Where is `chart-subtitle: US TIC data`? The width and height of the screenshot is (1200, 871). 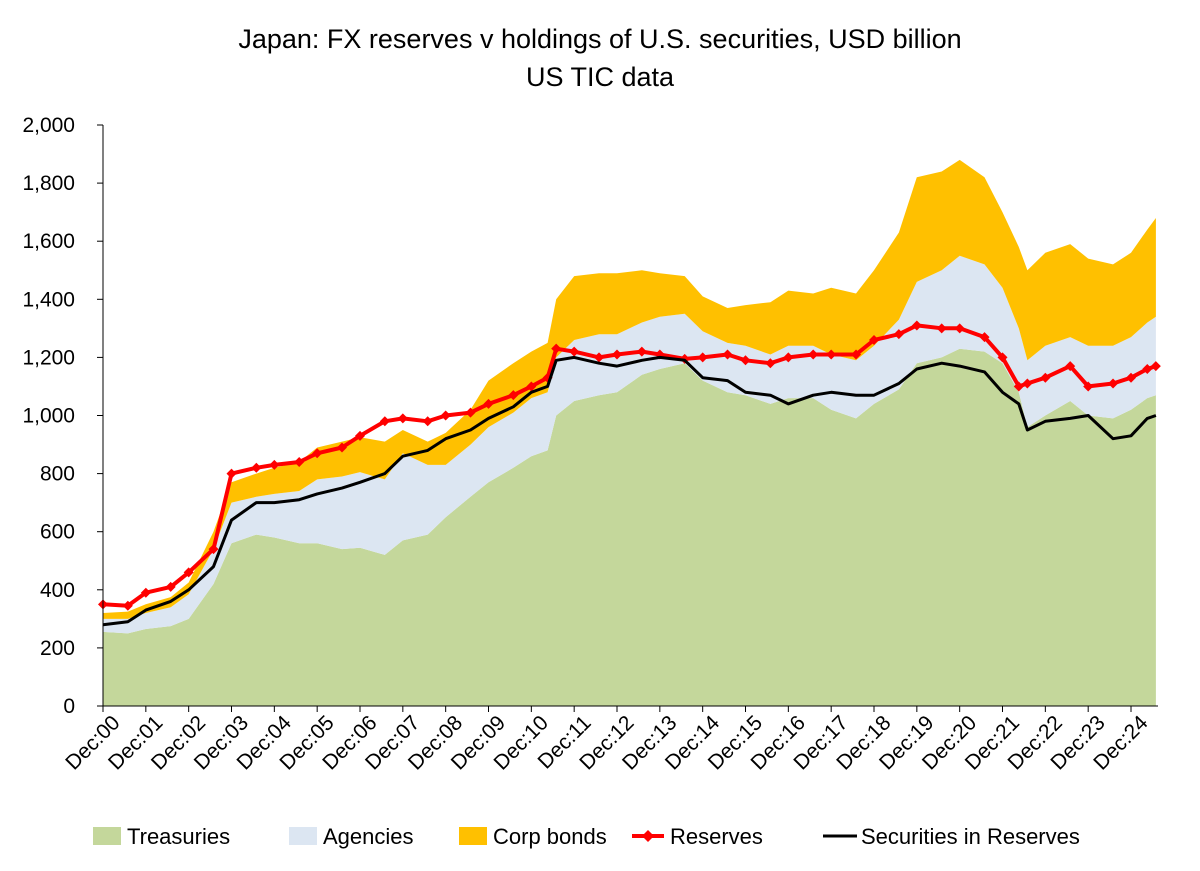
chart-subtitle: US TIC data is located at coordinates (600, 77).